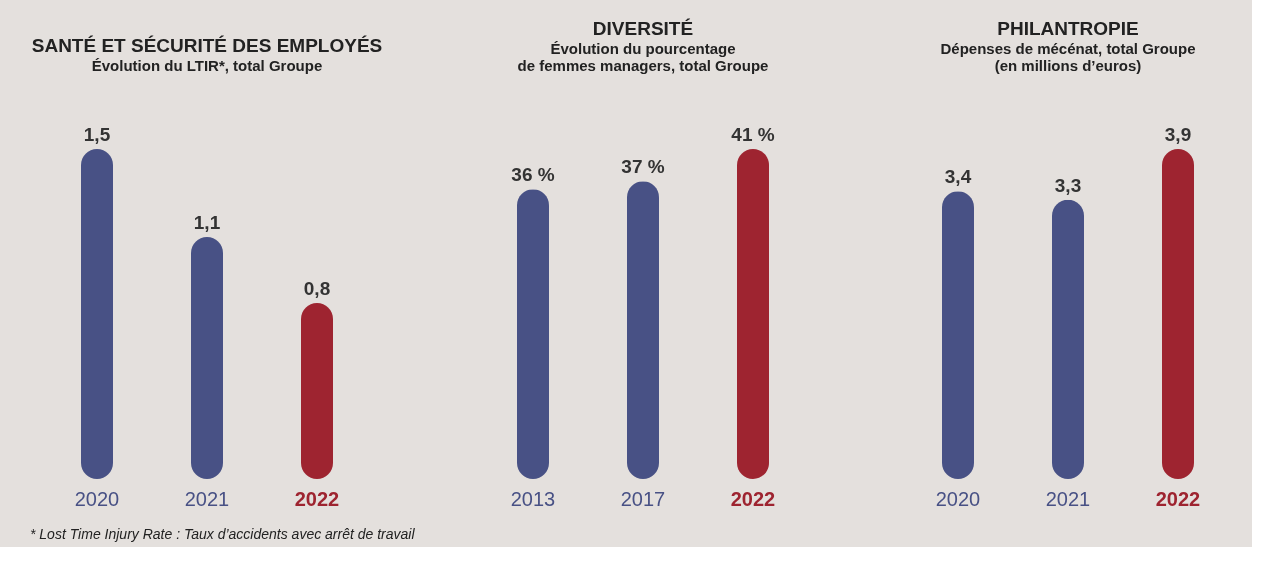 The width and height of the screenshot is (1282, 588). What do you see at coordinates (958, 177) in the screenshot?
I see `data-label: 3,4` at bounding box center [958, 177].